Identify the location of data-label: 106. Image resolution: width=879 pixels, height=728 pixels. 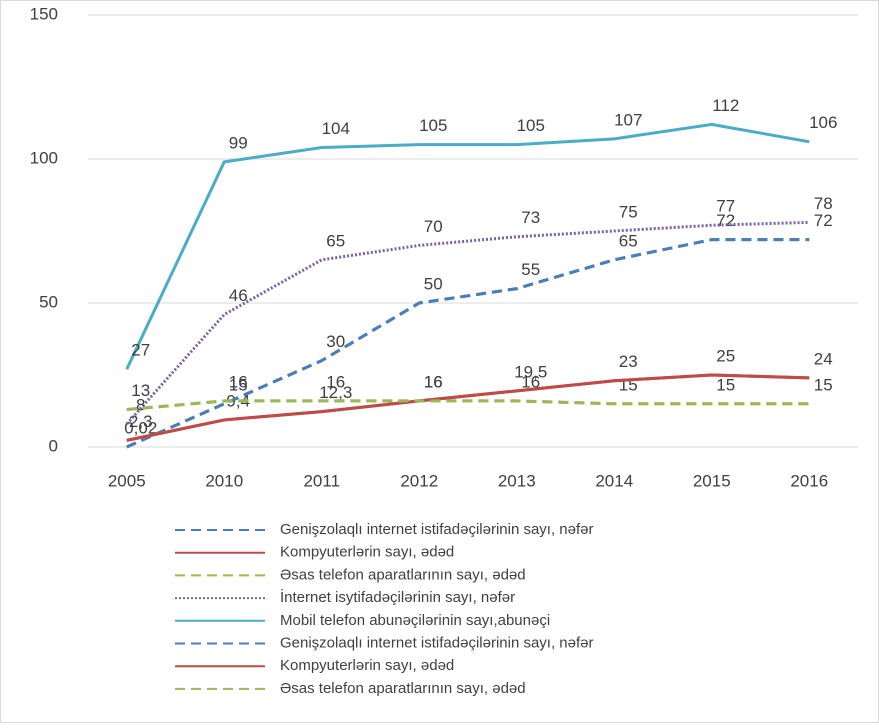
(823, 122).